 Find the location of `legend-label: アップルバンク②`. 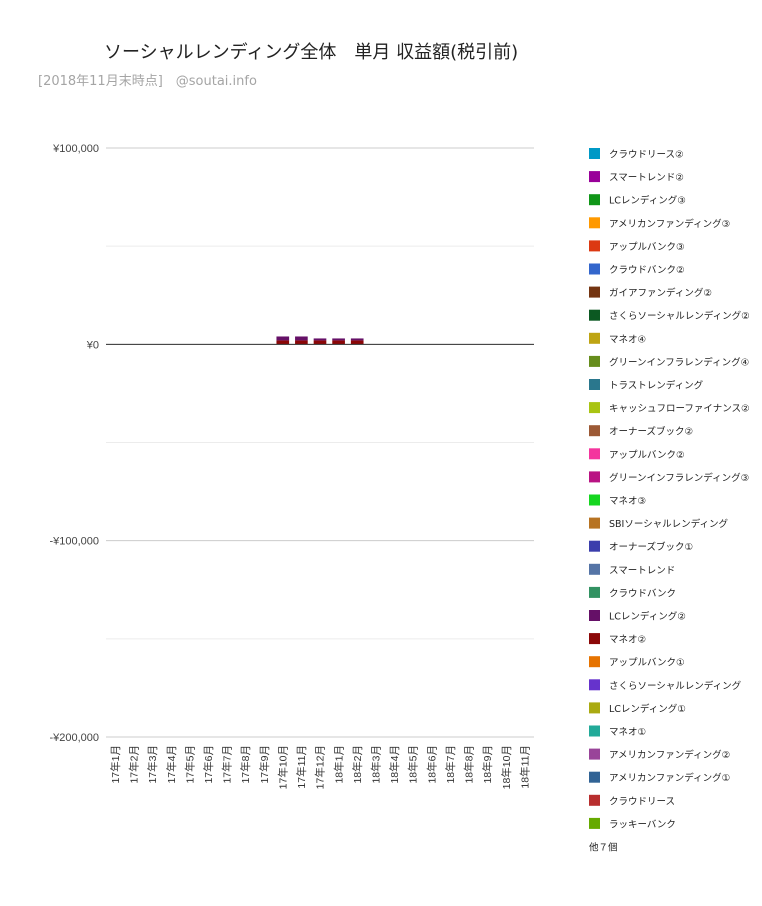

legend-label: アップルバンク② is located at coordinates (647, 455).